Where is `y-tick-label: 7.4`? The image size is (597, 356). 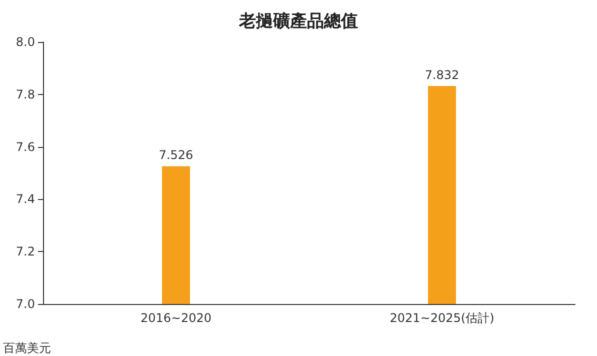
y-tick-label: 7.4 is located at coordinates (25, 199).